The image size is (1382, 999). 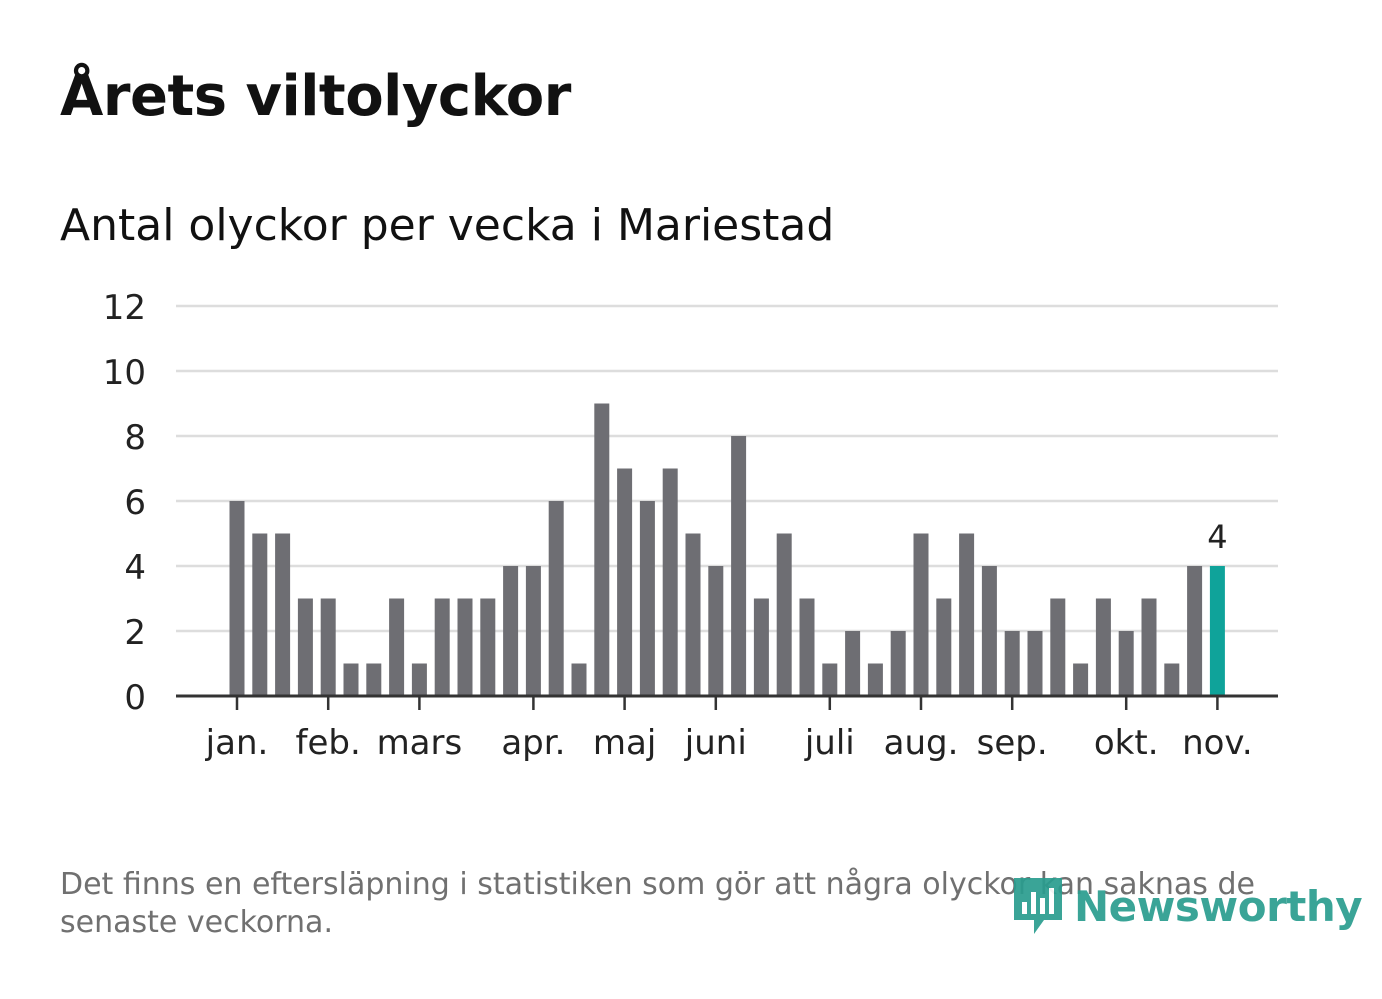 What do you see at coordinates (135, 438) in the screenshot?
I see `y-tick-label: 8` at bounding box center [135, 438].